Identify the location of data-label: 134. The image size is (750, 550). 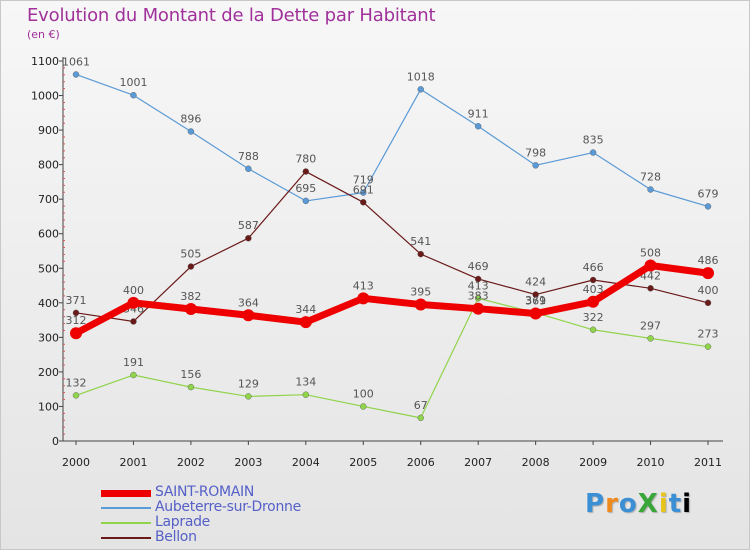
(305, 382).